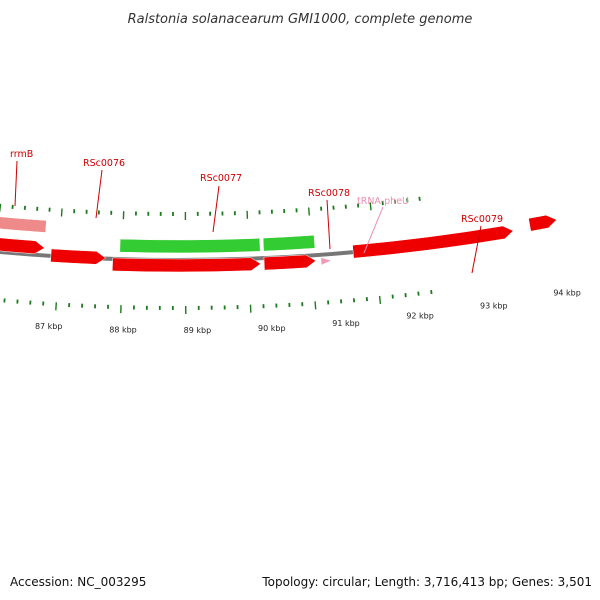  Describe the element at coordinates (567, 293) in the screenshot. I see `scale-label: 94 kbp` at that location.